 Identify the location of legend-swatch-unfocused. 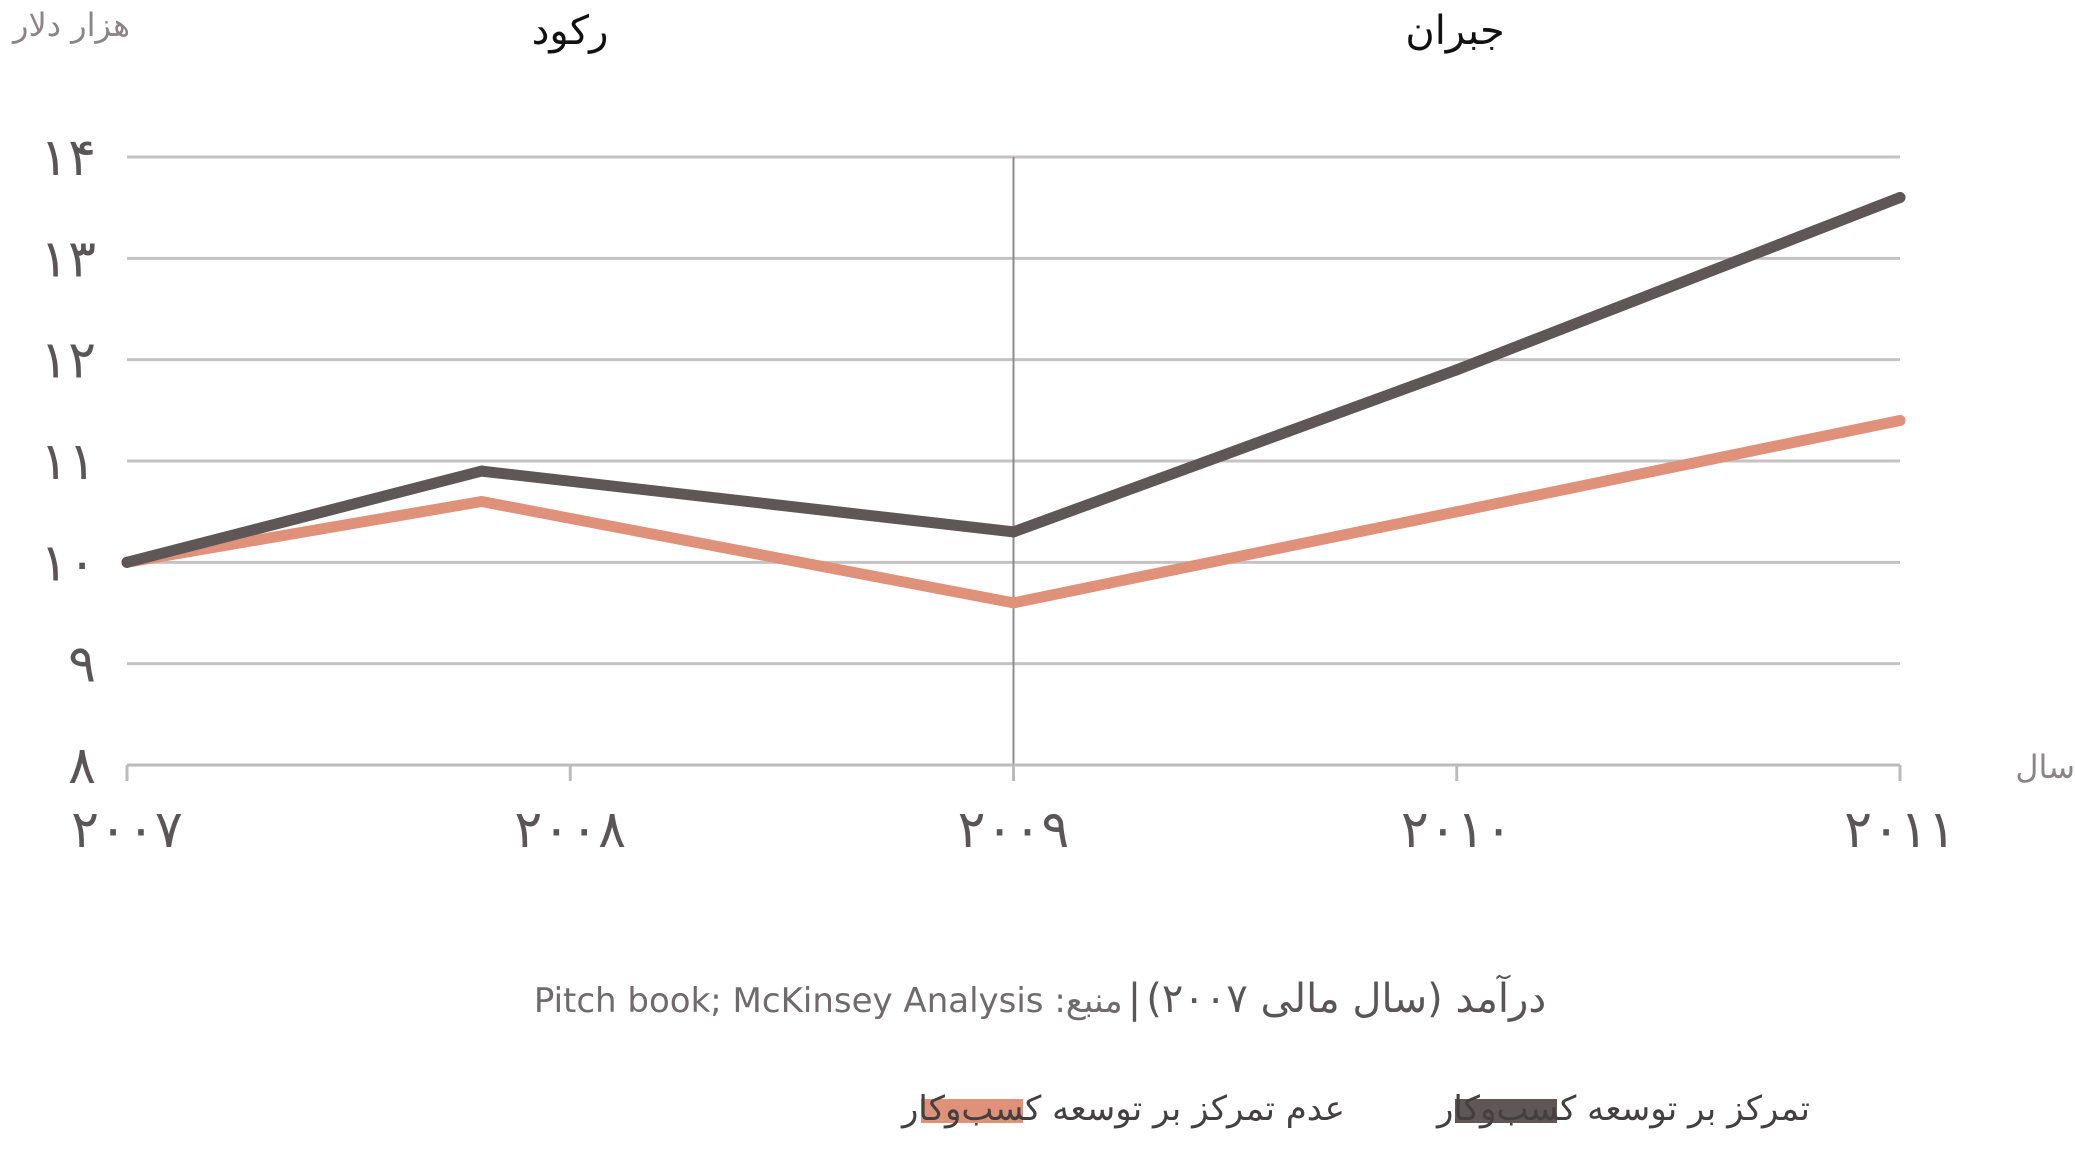
(972, 1111).